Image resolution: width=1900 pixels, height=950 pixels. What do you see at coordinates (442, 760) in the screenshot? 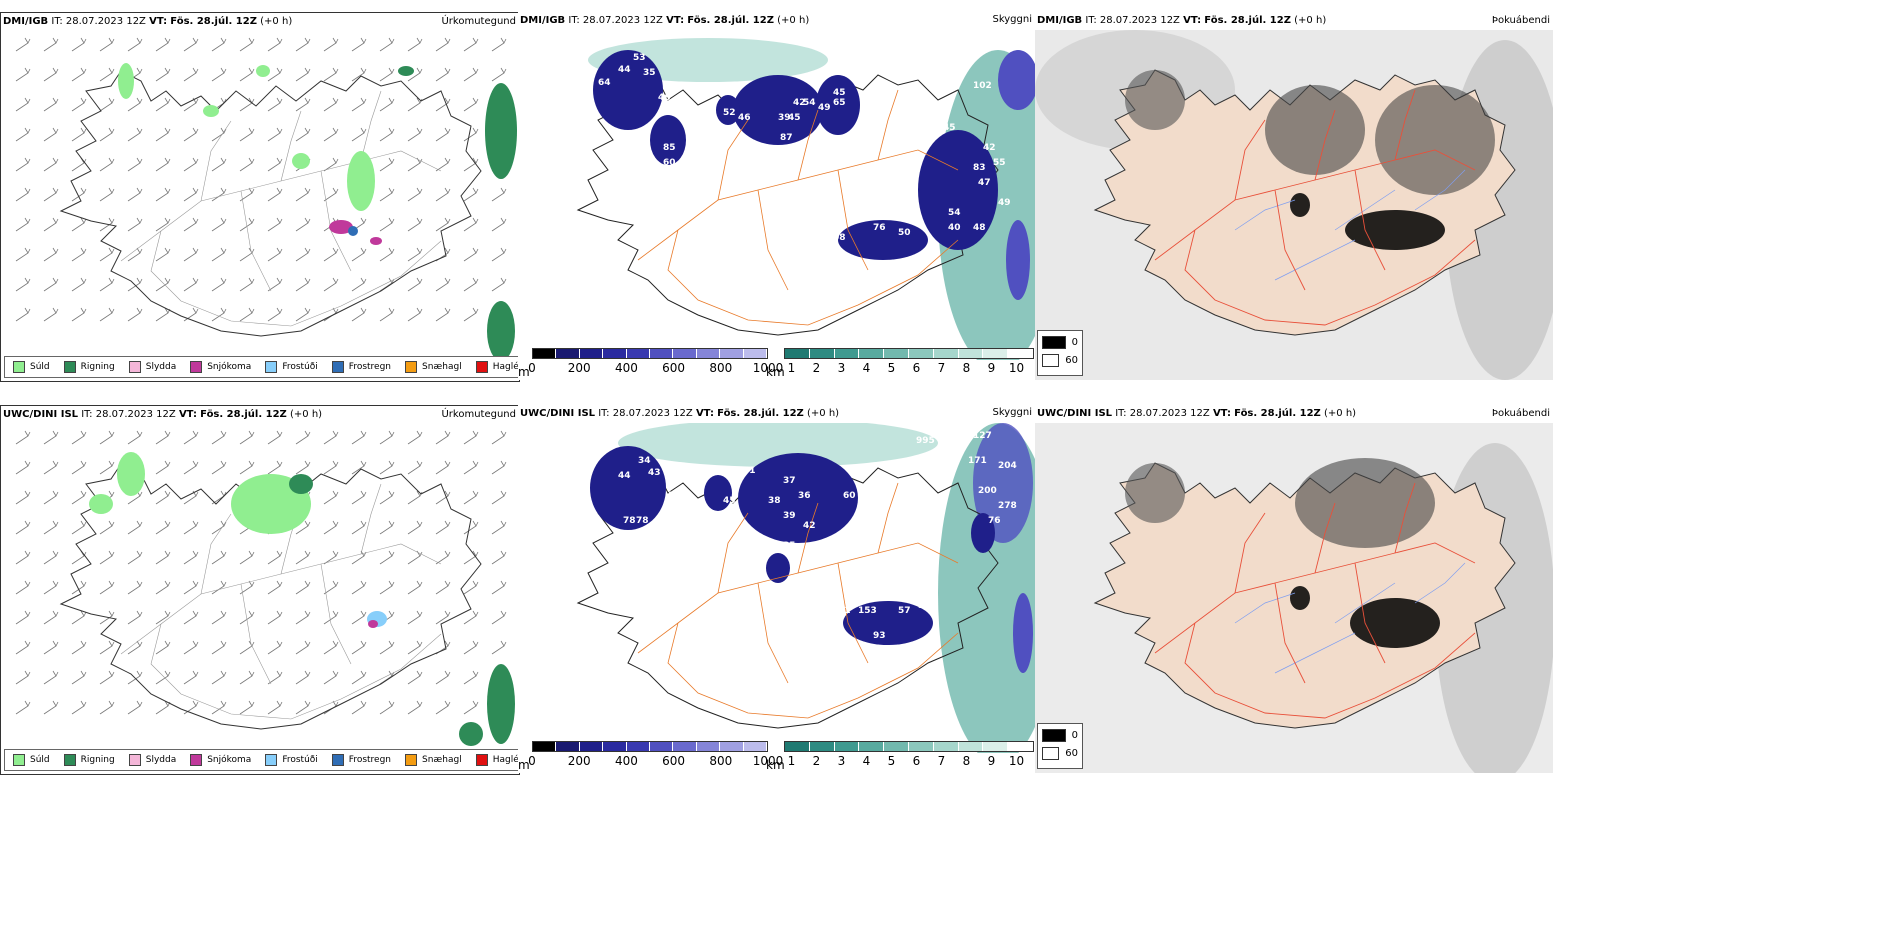
I see `legend-label: Snæhagl` at bounding box center [442, 760].